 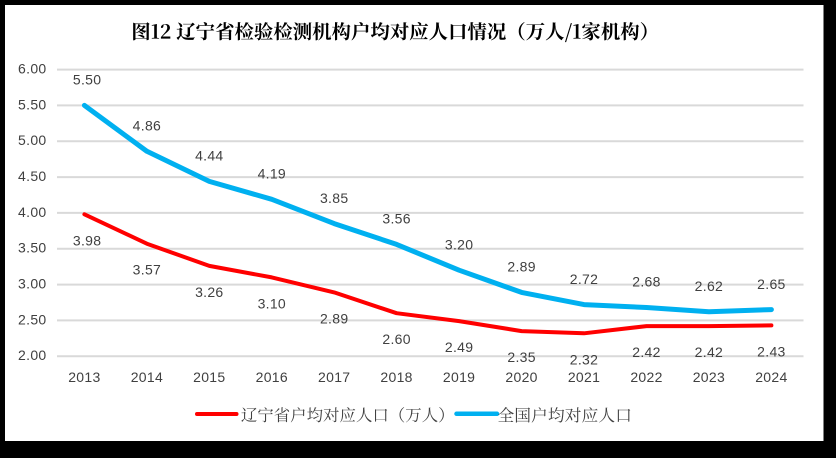 I want to click on svg-text: 2017, so click(x=334, y=377).